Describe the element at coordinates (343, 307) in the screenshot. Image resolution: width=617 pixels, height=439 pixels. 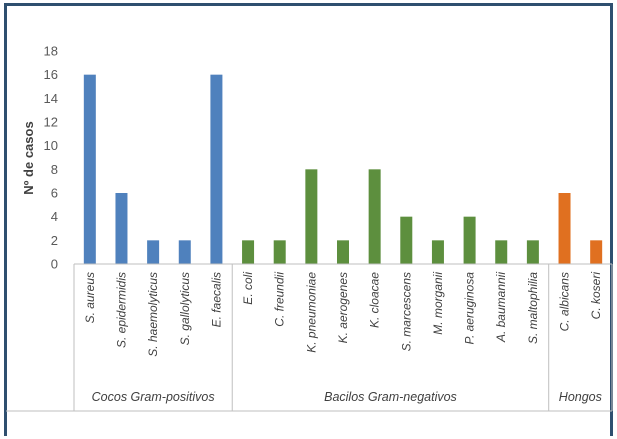
I see `category-label: K. aerogenes` at that location.